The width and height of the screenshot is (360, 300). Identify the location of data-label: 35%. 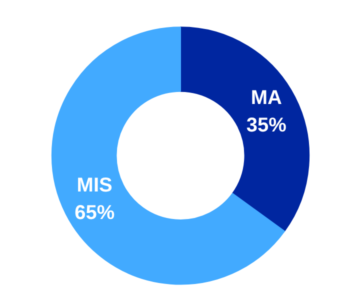
(266, 125).